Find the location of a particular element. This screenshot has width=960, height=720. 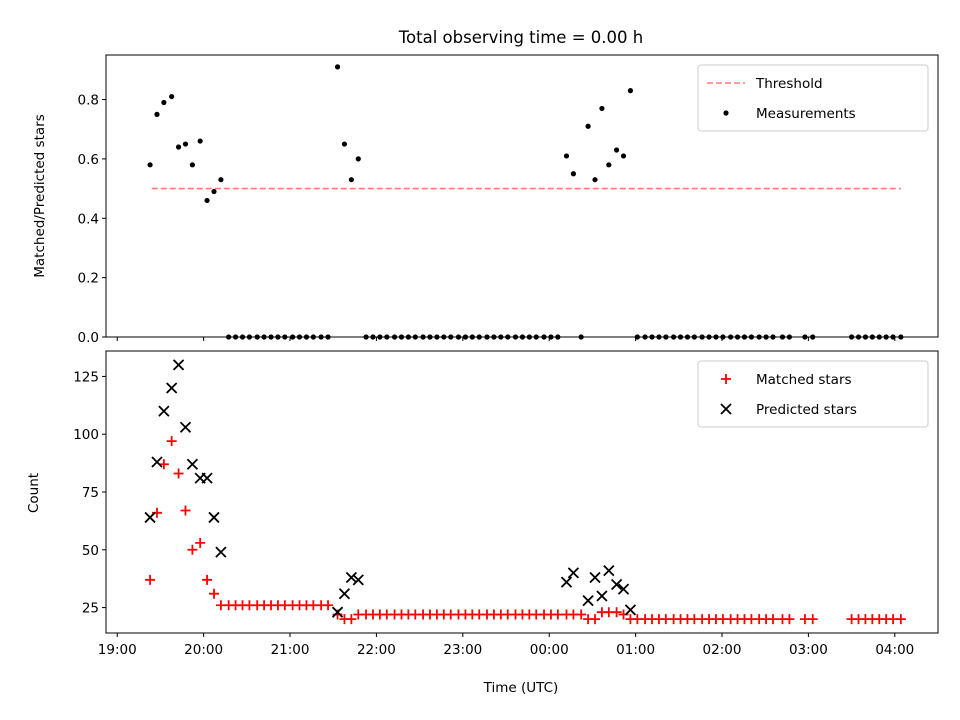

x-tick-label: 19:00 is located at coordinates (117, 650).